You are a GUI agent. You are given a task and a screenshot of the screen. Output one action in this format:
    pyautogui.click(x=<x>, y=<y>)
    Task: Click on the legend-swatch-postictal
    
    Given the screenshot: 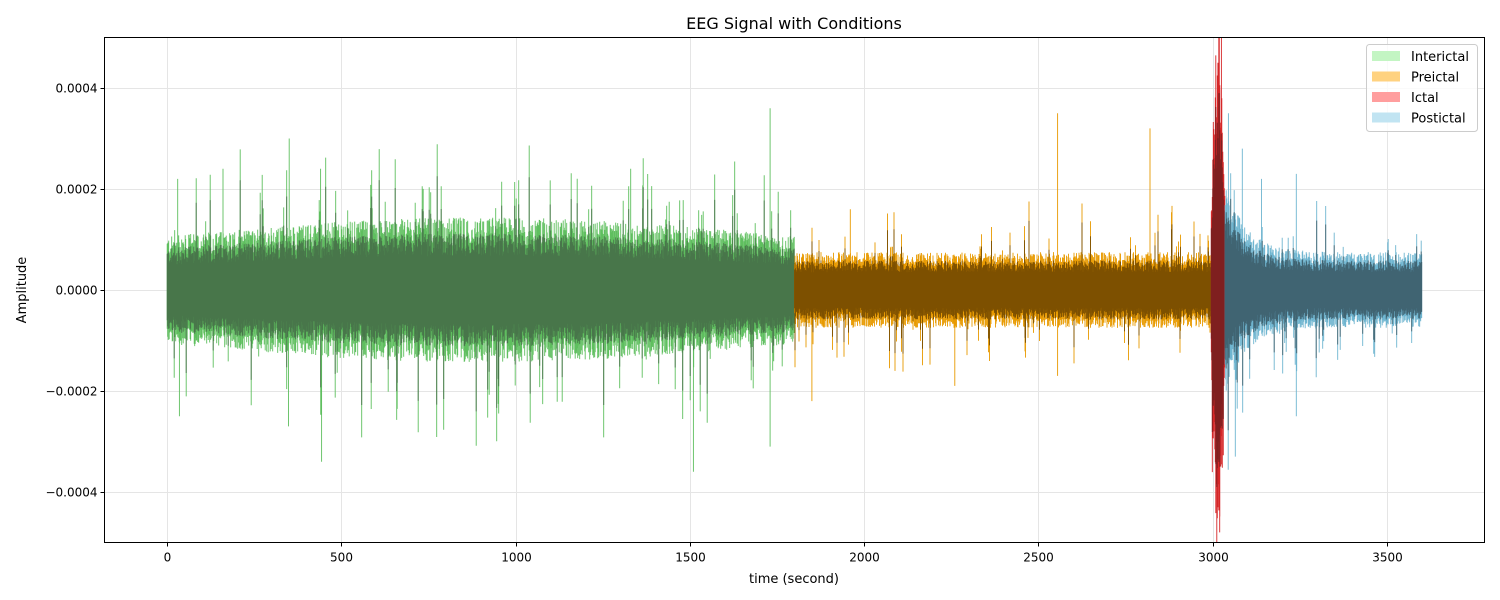 What is the action you would take?
    pyautogui.click(x=1386, y=117)
    